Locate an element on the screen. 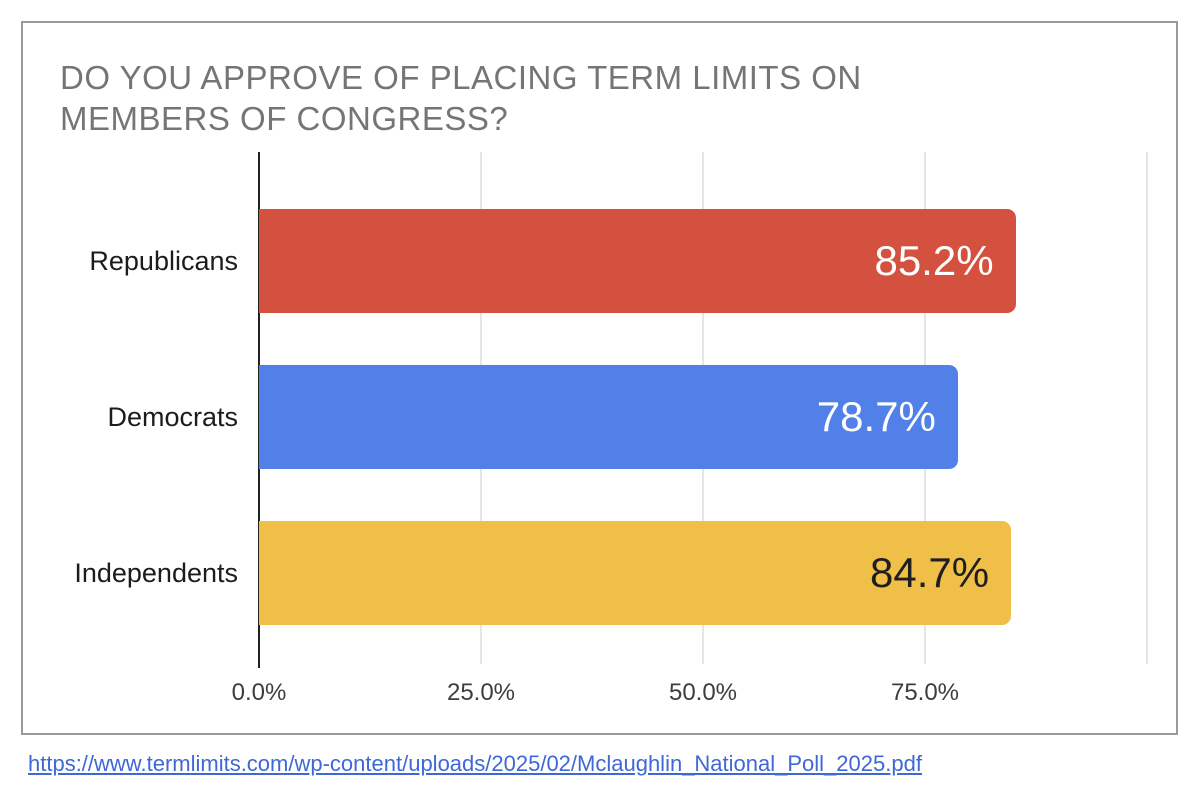 The height and width of the screenshot is (798, 1196). chart-title-line-1: DO YOU APPROVE OF PLACING TERM LIMITS ON is located at coordinates (461, 77).